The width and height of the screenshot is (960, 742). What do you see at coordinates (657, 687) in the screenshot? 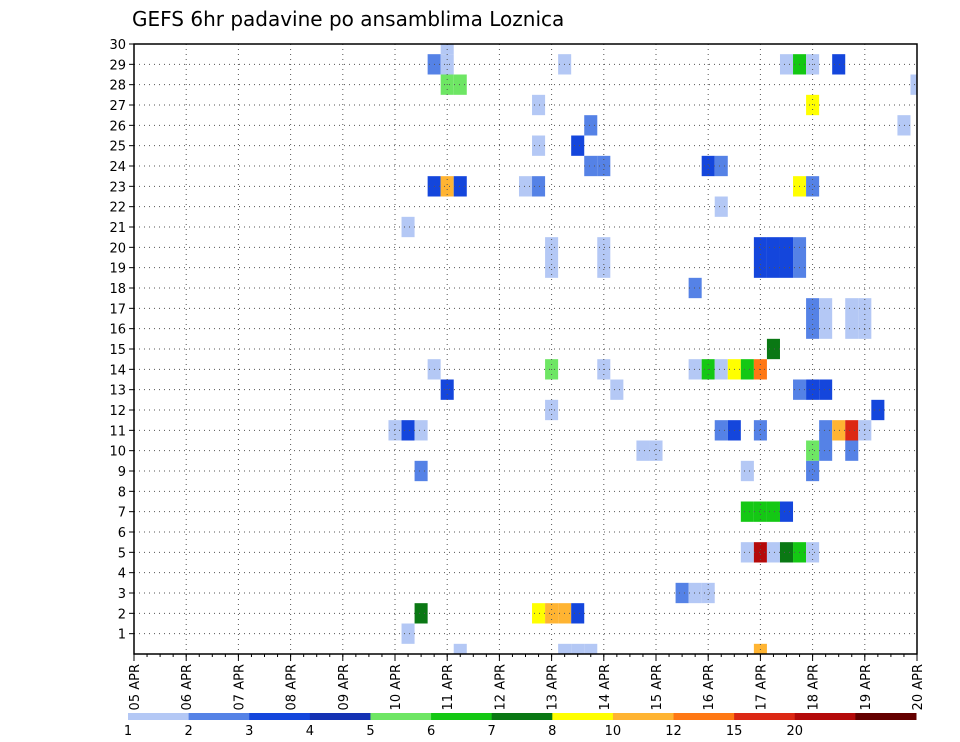
I see `x-tick-label: 15 APR` at bounding box center [657, 687].